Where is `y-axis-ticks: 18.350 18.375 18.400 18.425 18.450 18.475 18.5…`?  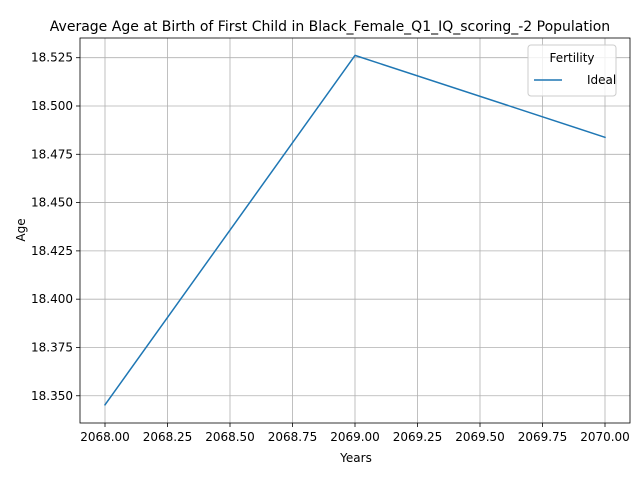
y-axis-ticks: 18.350 18.375 18.400 18.425 18.450 18.475 18.5… is located at coordinates (55, 227).